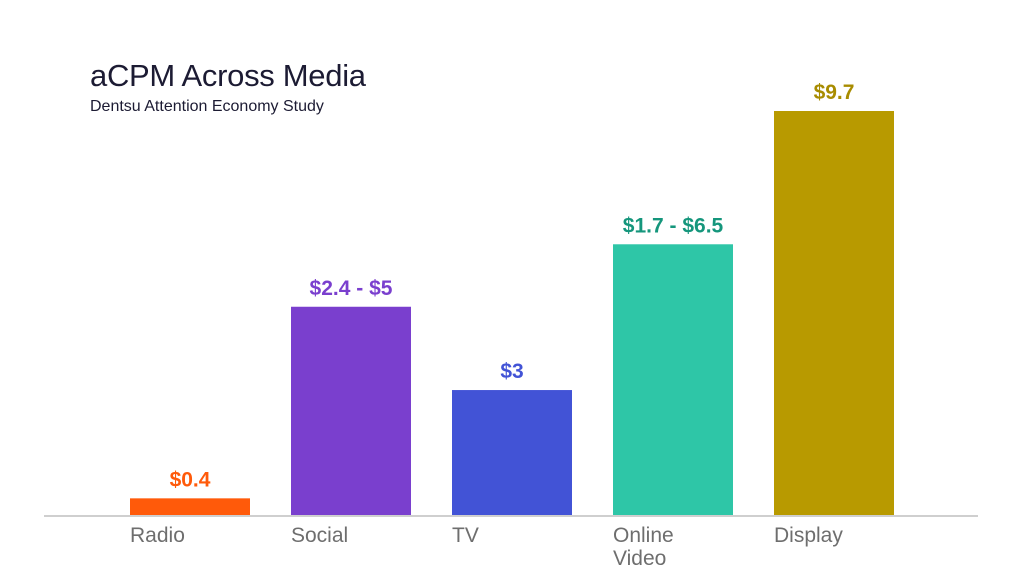  I want to click on tick-label-tv: TV, so click(465, 535).